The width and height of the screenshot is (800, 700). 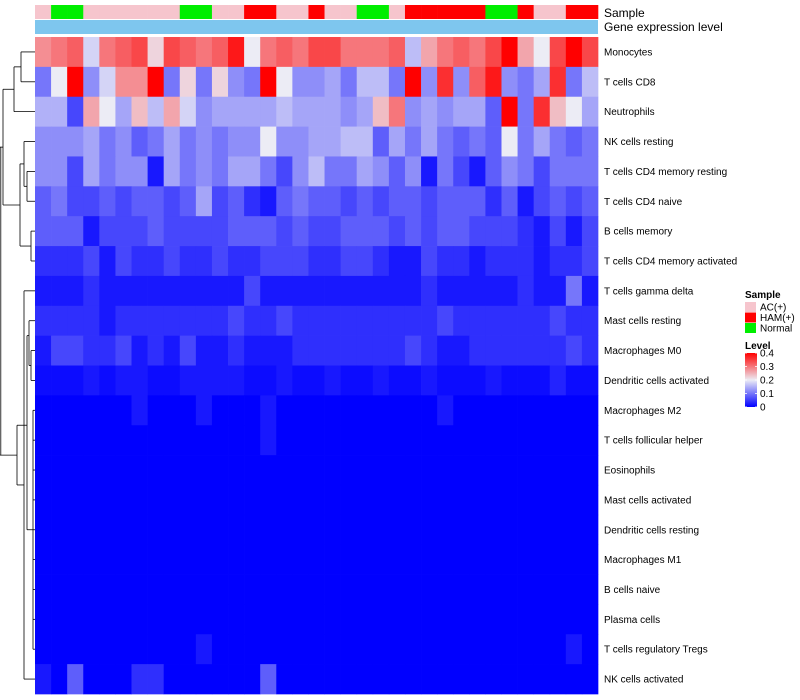 What do you see at coordinates (750, 317) in the screenshot?
I see `sample-legend-swatch` at bounding box center [750, 317].